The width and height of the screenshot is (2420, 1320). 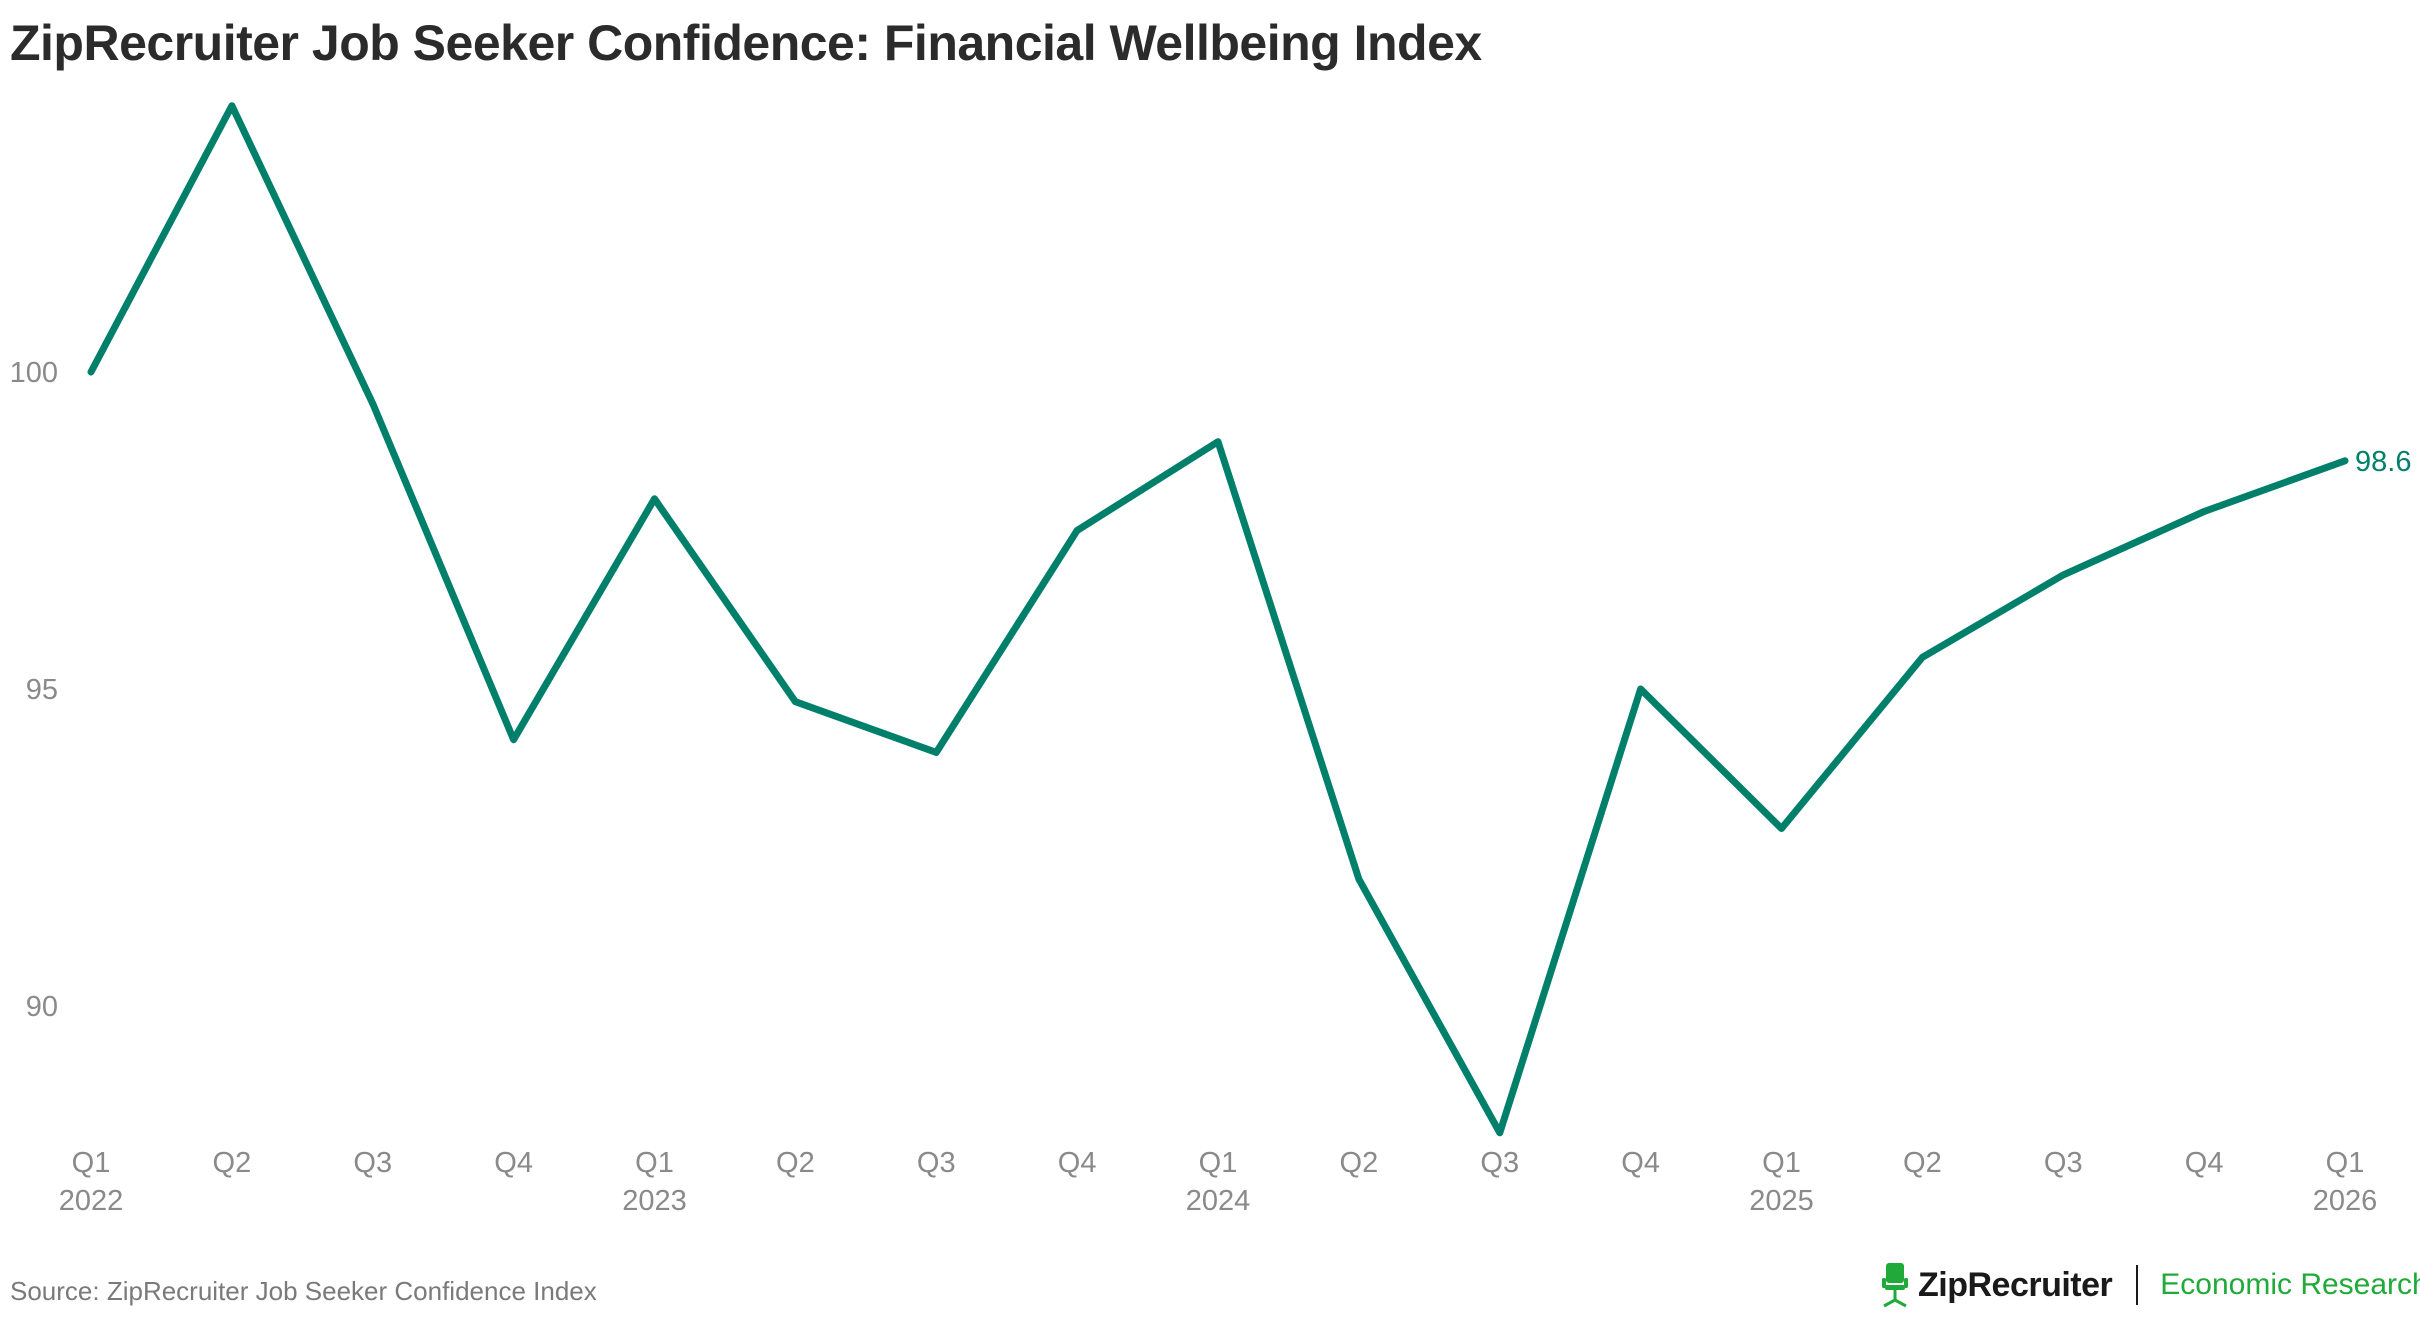 What do you see at coordinates (1895, 1285) in the screenshot?
I see `chair-logo-icon` at bounding box center [1895, 1285].